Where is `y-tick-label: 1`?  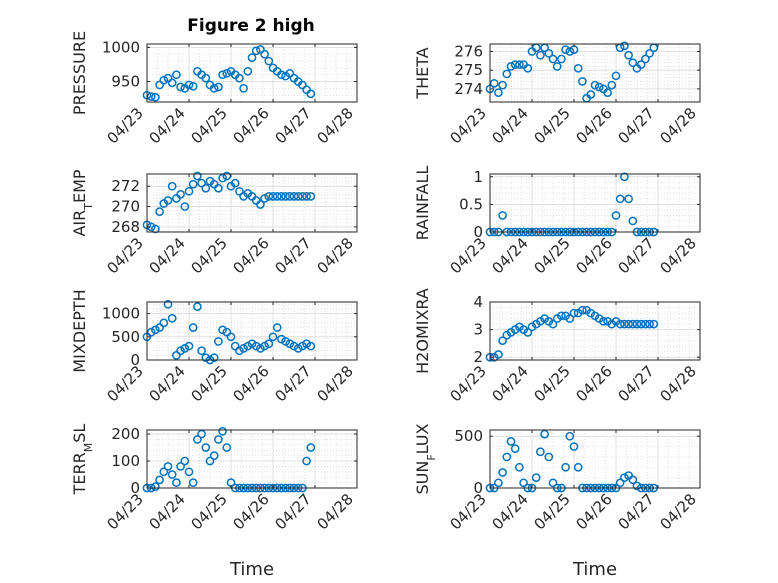
y-tick-label: 1 is located at coordinates (478, 177).